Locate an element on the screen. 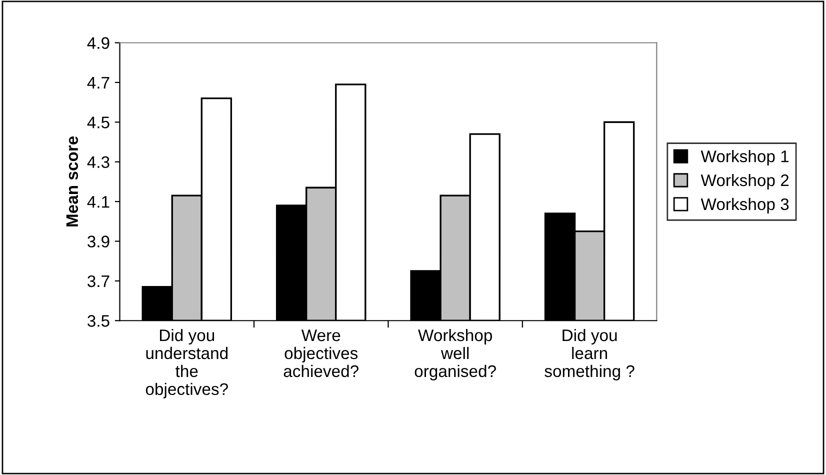 The width and height of the screenshot is (826, 475). legend-label: Workshop 1 is located at coordinates (744, 158).